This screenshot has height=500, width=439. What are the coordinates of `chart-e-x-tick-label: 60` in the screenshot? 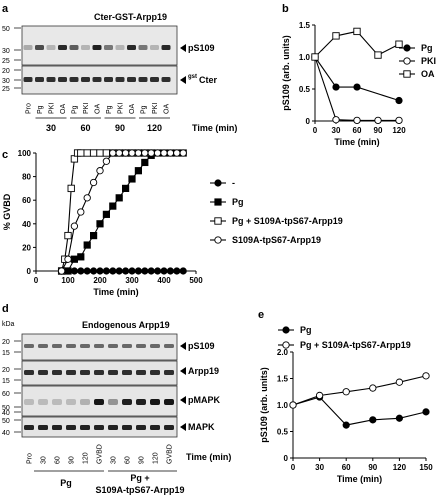 It's located at (346, 467).